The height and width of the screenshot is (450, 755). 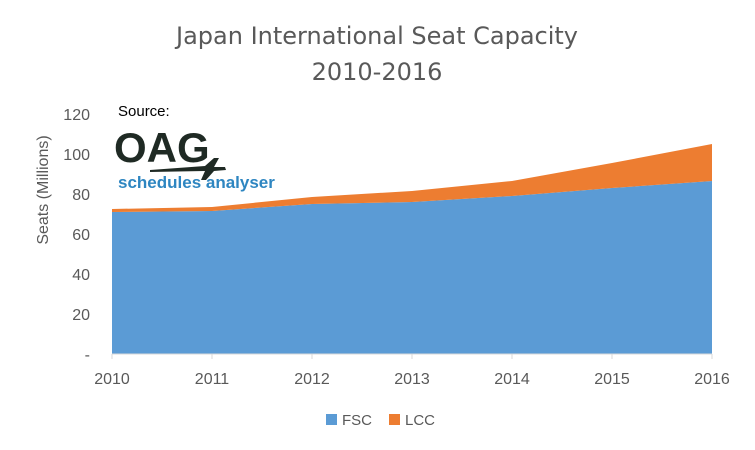 I want to click on airplane-icon, so click(x=188, y=169).